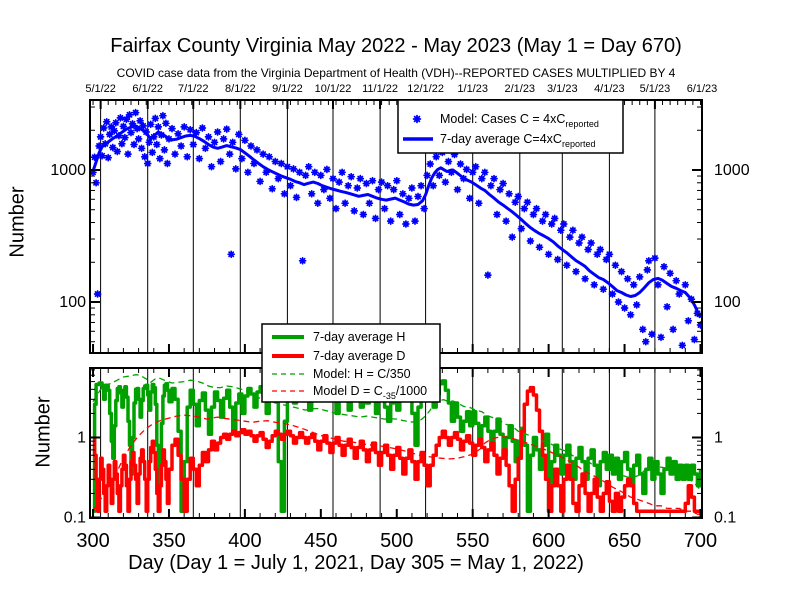 The height and width of the screenshot is (612, 792). Describe the element at coordinates (396, 464) in the screenshot. I see `model-d-line` at that location.